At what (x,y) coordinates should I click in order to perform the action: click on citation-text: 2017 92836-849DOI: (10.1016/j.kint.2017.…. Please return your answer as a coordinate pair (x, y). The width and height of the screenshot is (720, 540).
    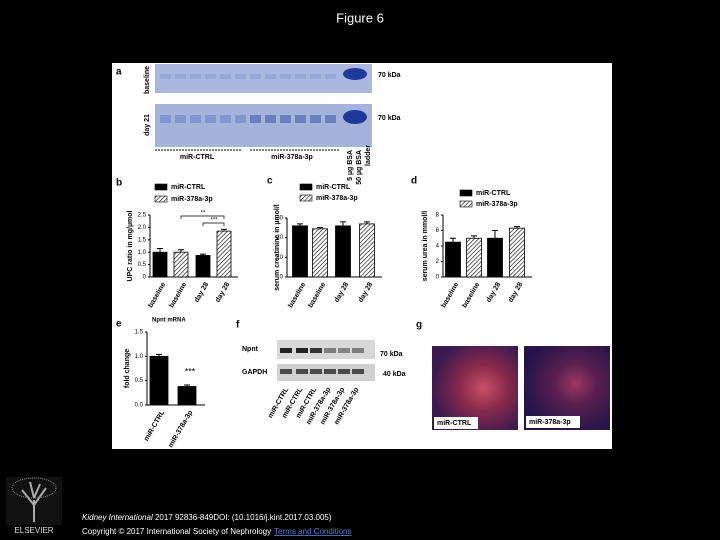
    Looking at the image, I should click on (242, 517).